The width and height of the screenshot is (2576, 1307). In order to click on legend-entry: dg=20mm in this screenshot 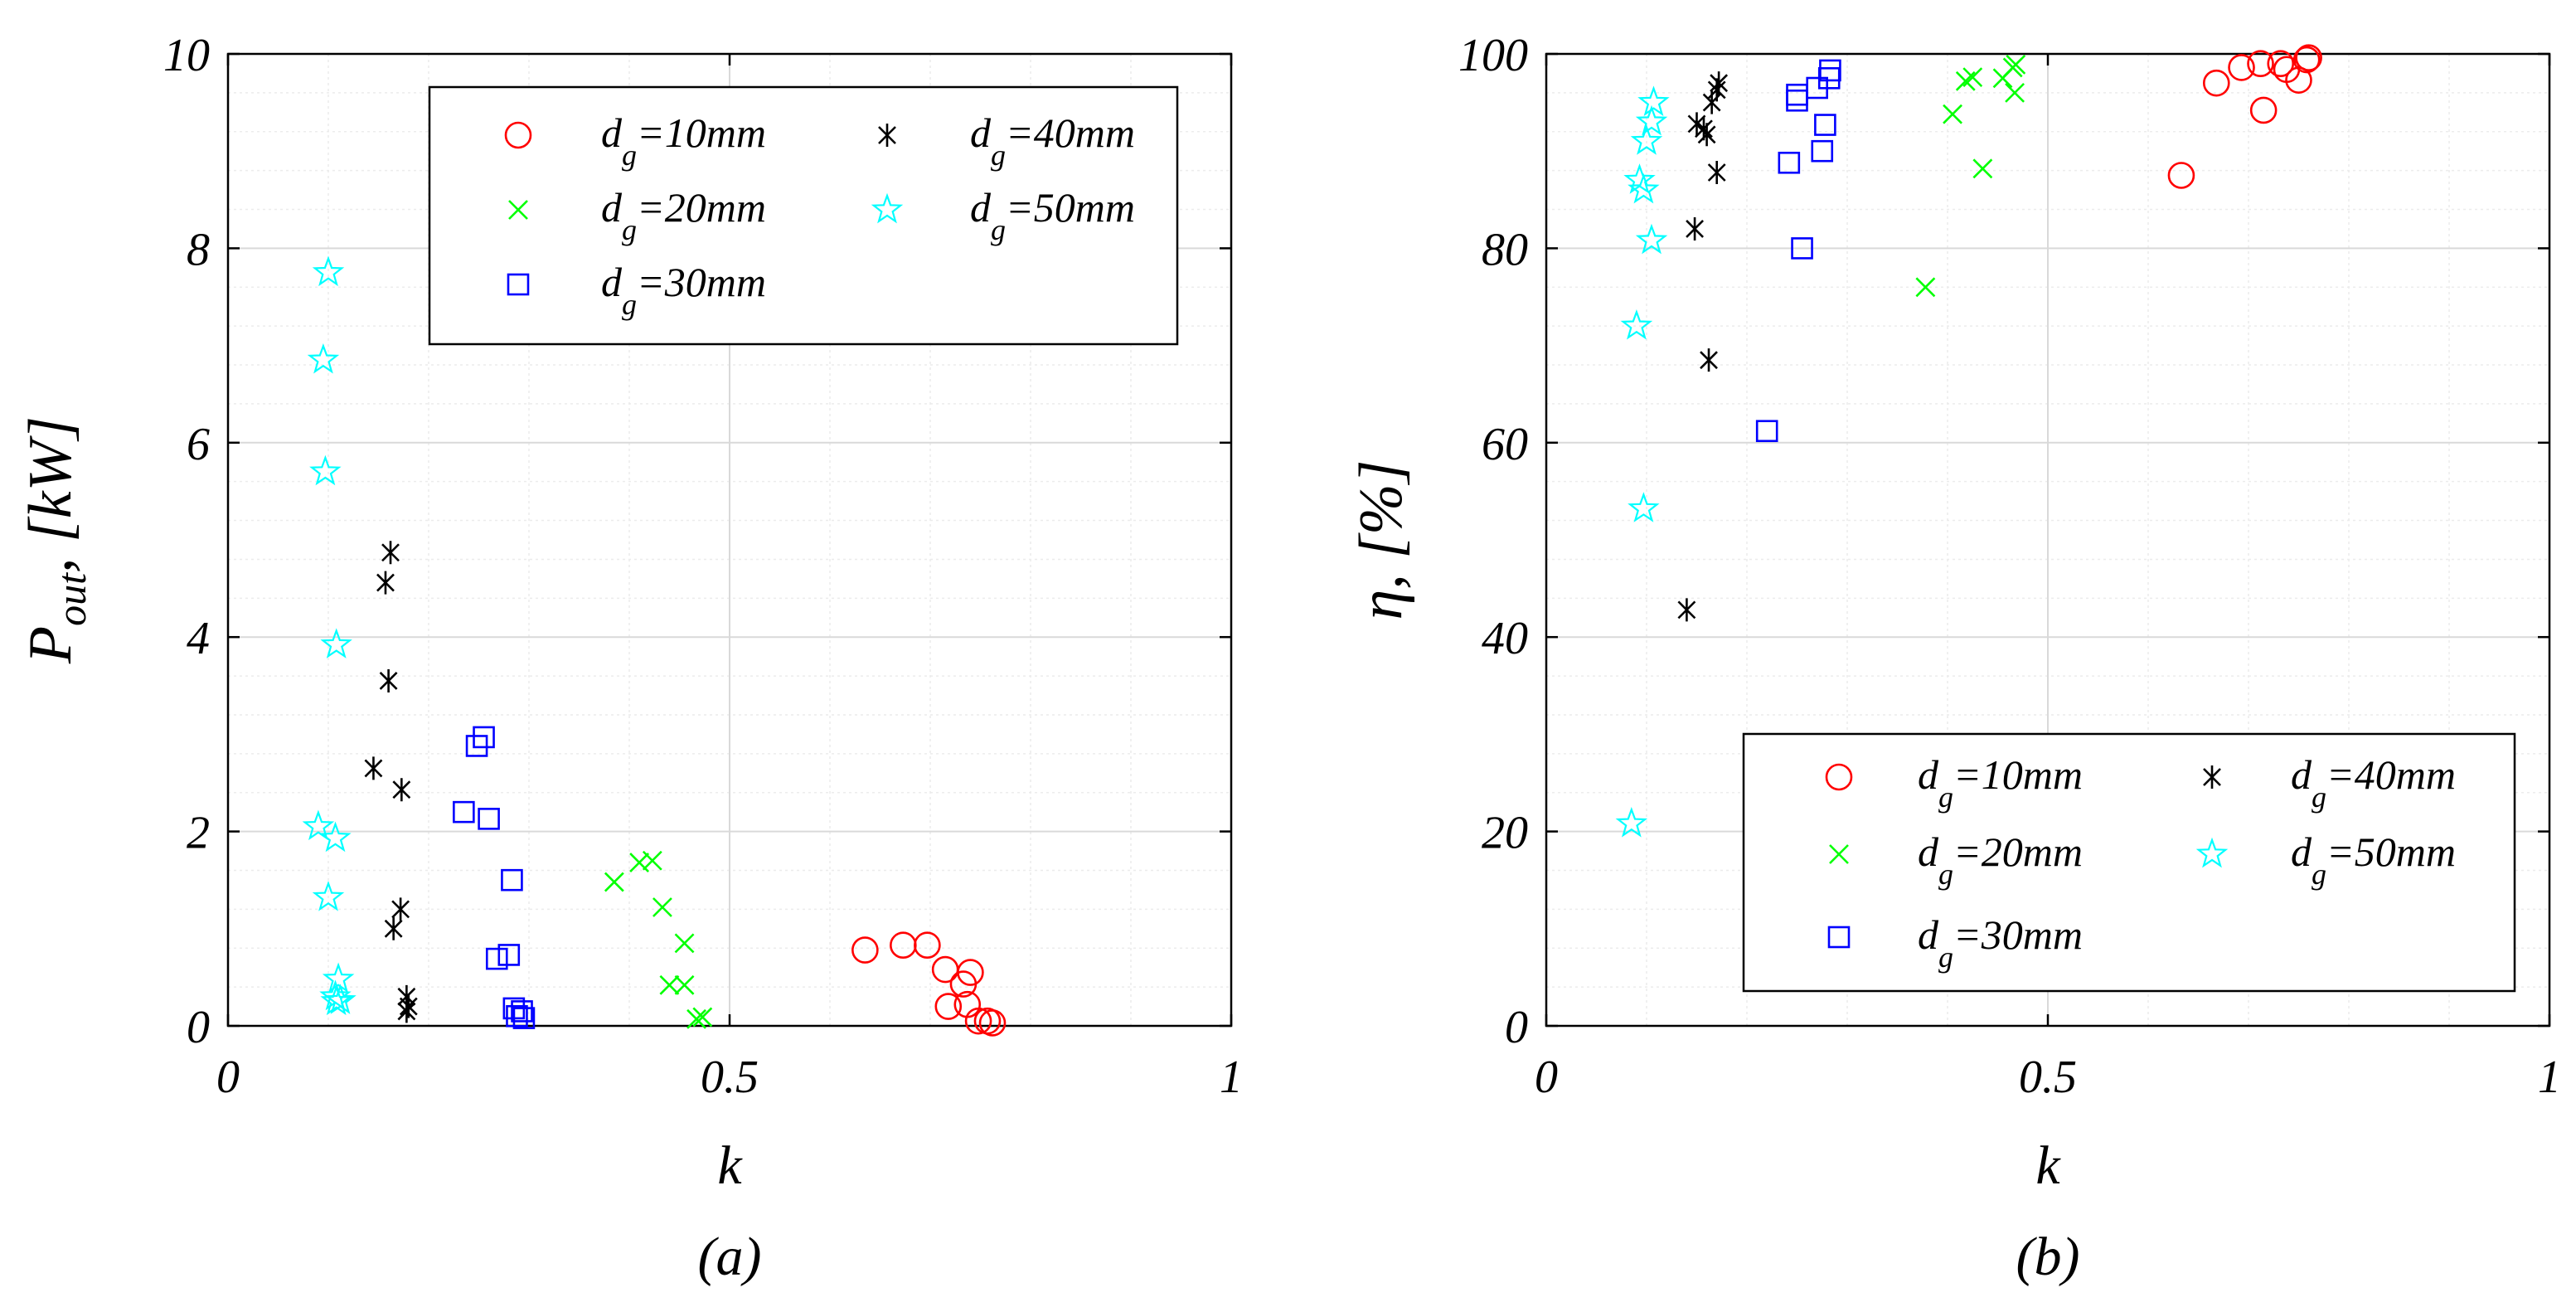, I will do `click(1956, 859)`.